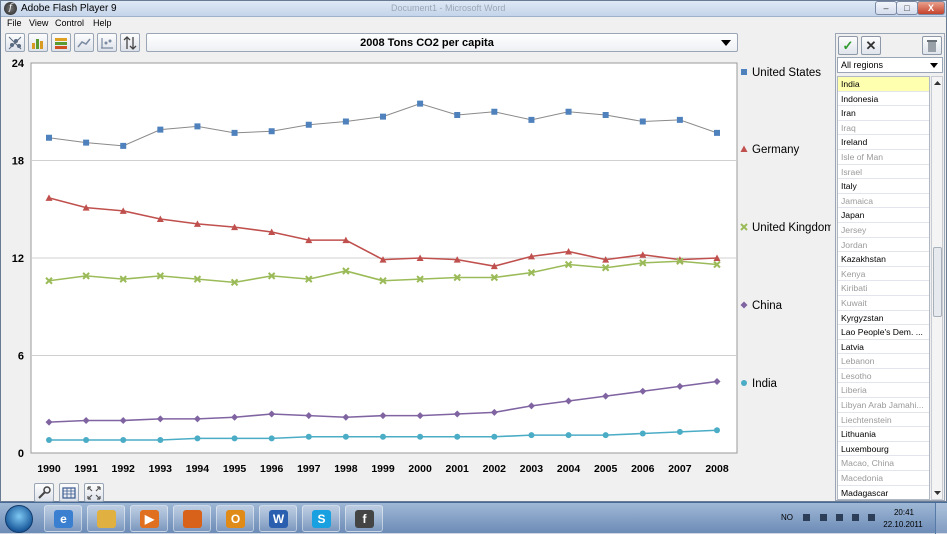  What do you see at coordinates (767, 306) in the screenshot?
I see `legend-label: China` at bounding box center [767, 306].